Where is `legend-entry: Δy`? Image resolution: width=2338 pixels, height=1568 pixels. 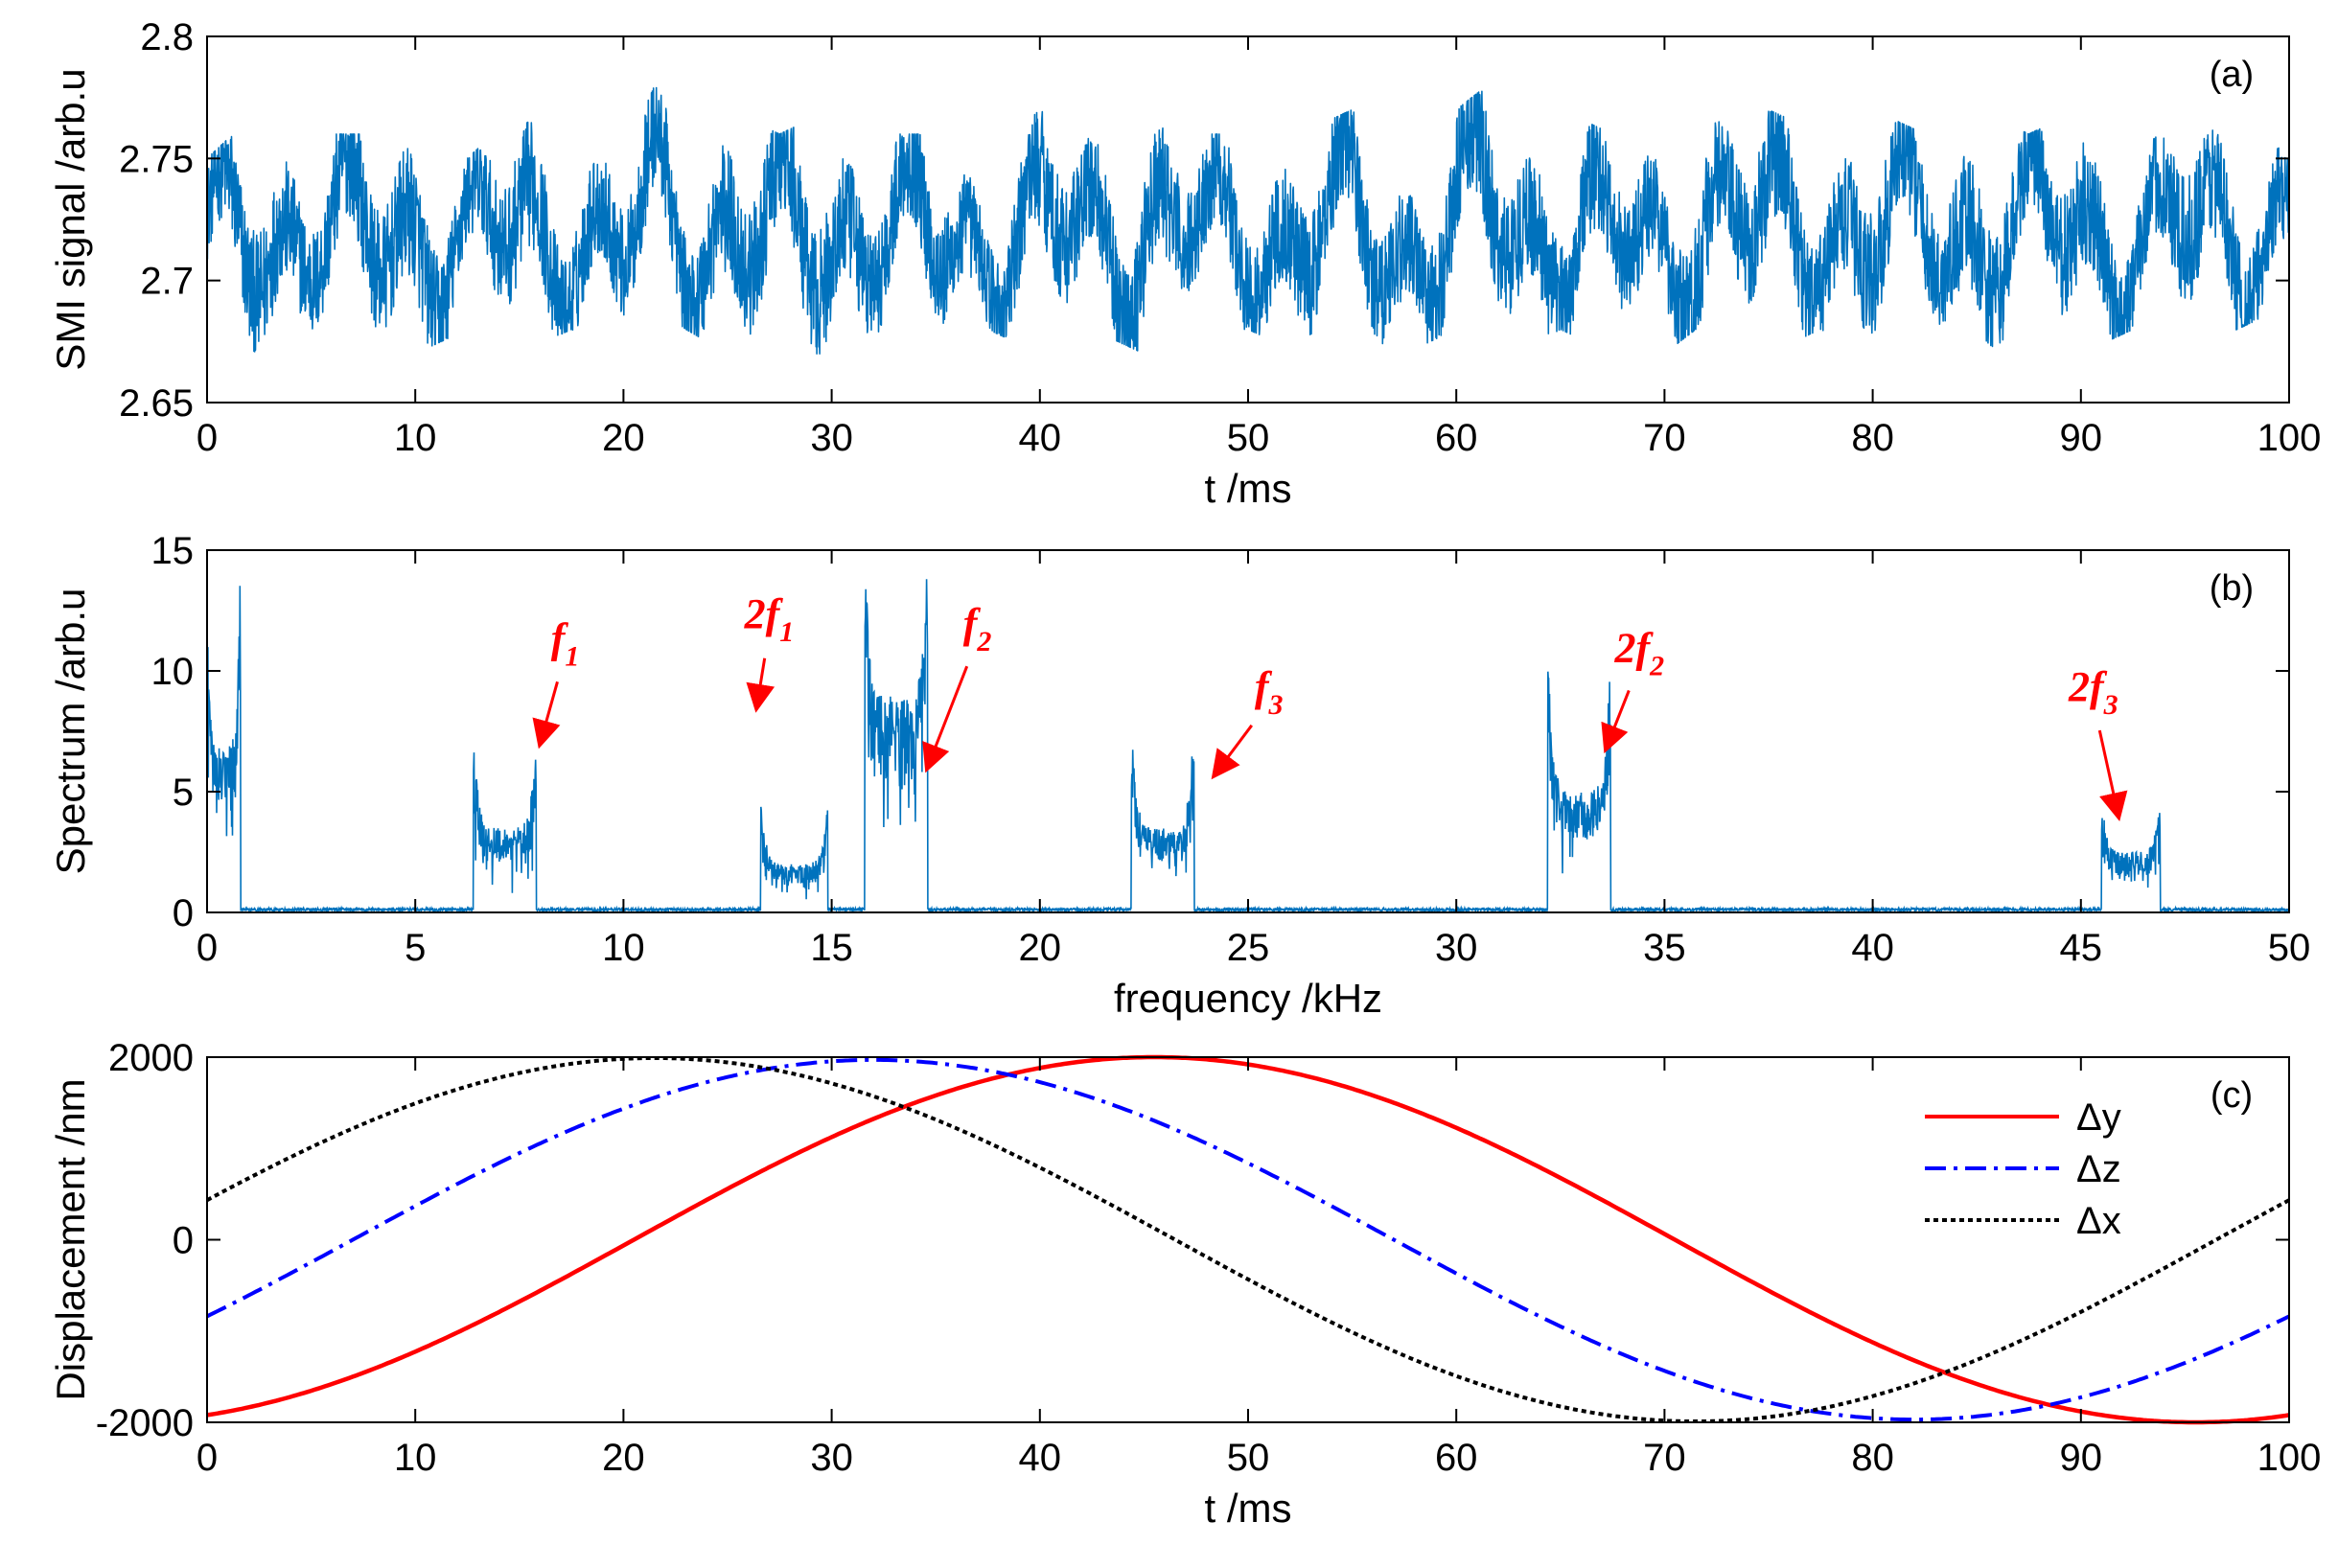 legend-entry: Δy is located at coordinates (2098, 1117).